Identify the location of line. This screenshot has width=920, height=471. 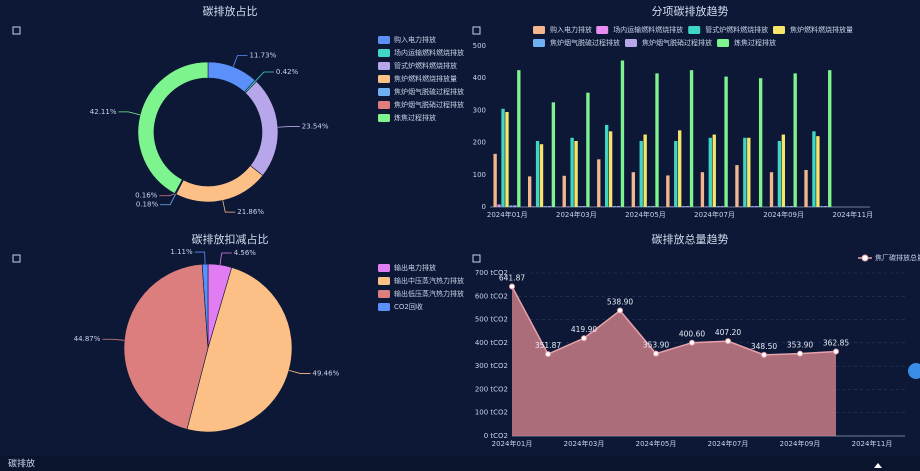
(674, 321).